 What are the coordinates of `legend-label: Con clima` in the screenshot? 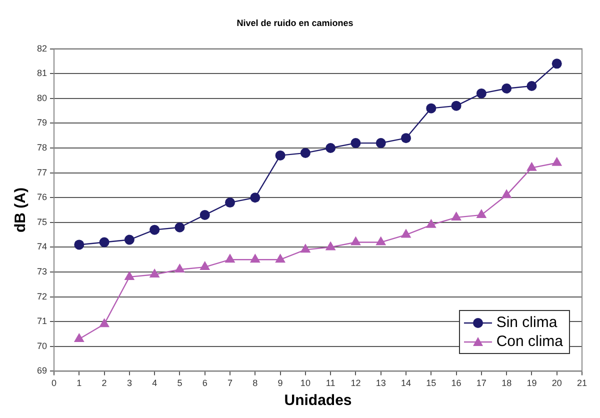 It's located at (529, 341).